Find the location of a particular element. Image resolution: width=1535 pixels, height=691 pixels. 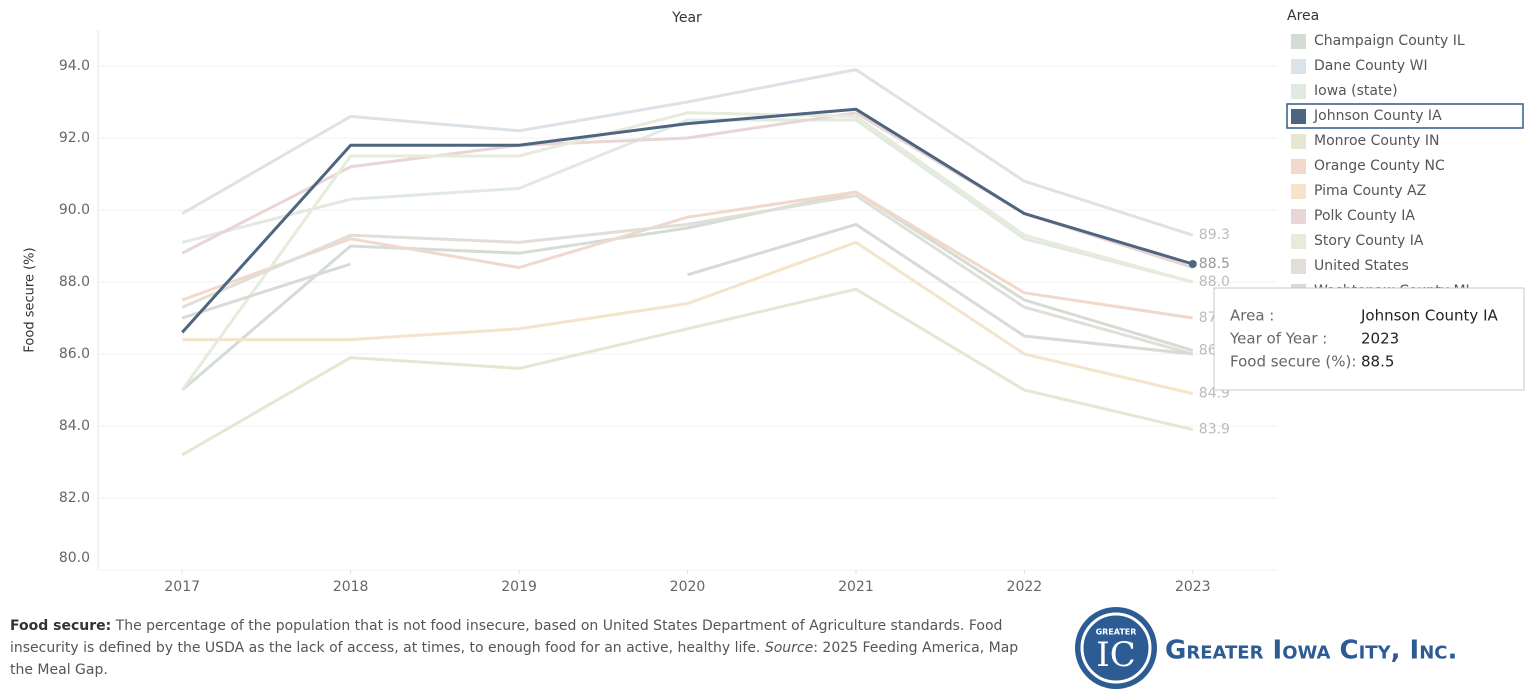

footnote-term: Food secure: is located at coordinates (61, 626).